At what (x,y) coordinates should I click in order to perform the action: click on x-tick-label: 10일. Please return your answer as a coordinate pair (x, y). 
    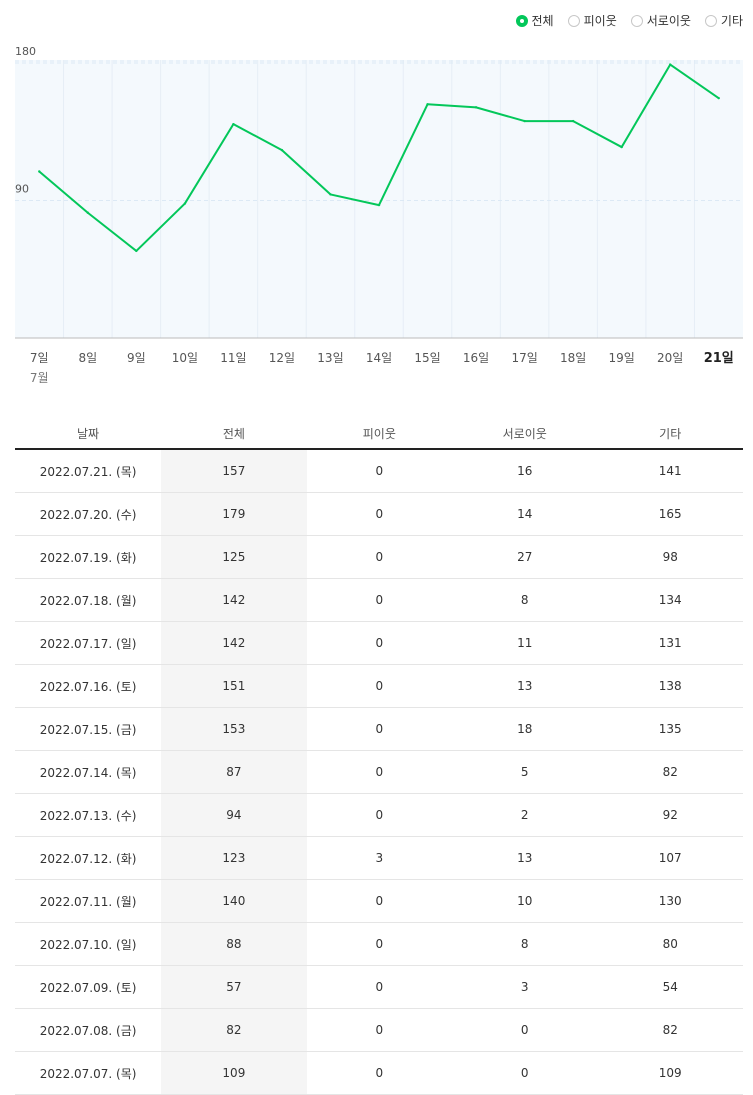
    Looking at the image, I should click on (185, 358).